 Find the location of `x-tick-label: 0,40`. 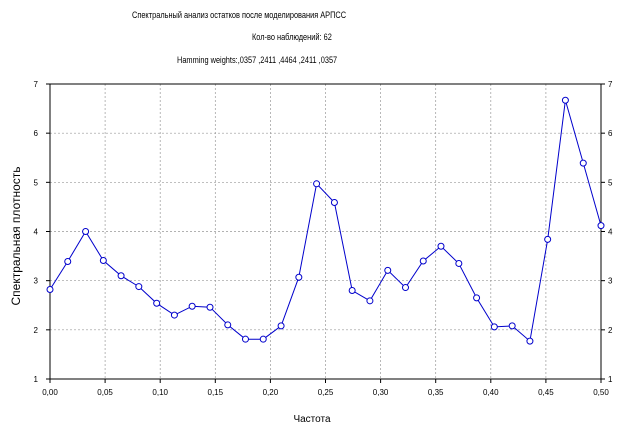

x-tick-label: 0,40 is located at coordinates (491, 392).